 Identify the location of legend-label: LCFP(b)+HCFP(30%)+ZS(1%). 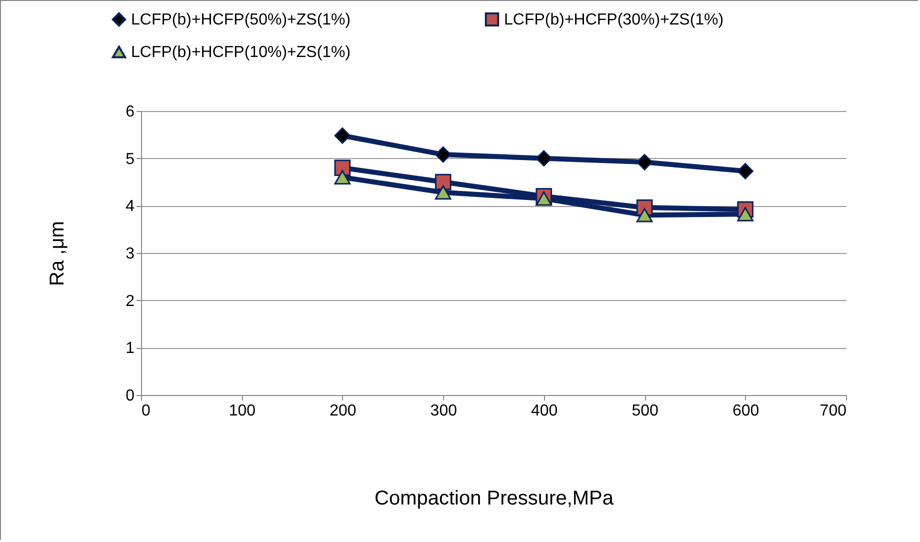
(614, 19).